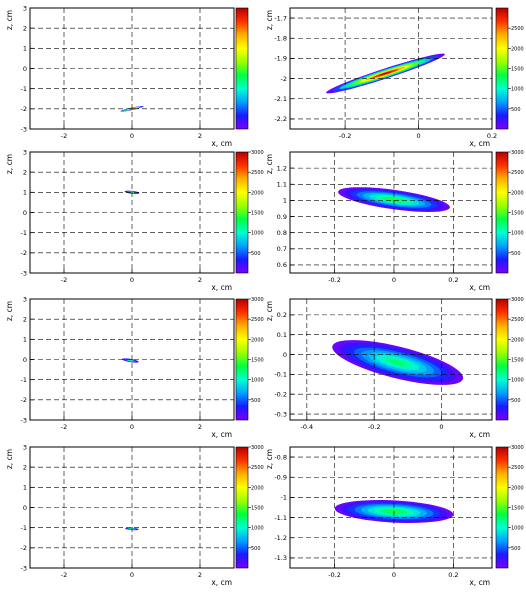 The height and width of the screenshot is (597, 526). What do you see at coordinates (280, 39) in the screenshot?
I see `y-tick-label: -1.8` at bounding box center [280, 39].